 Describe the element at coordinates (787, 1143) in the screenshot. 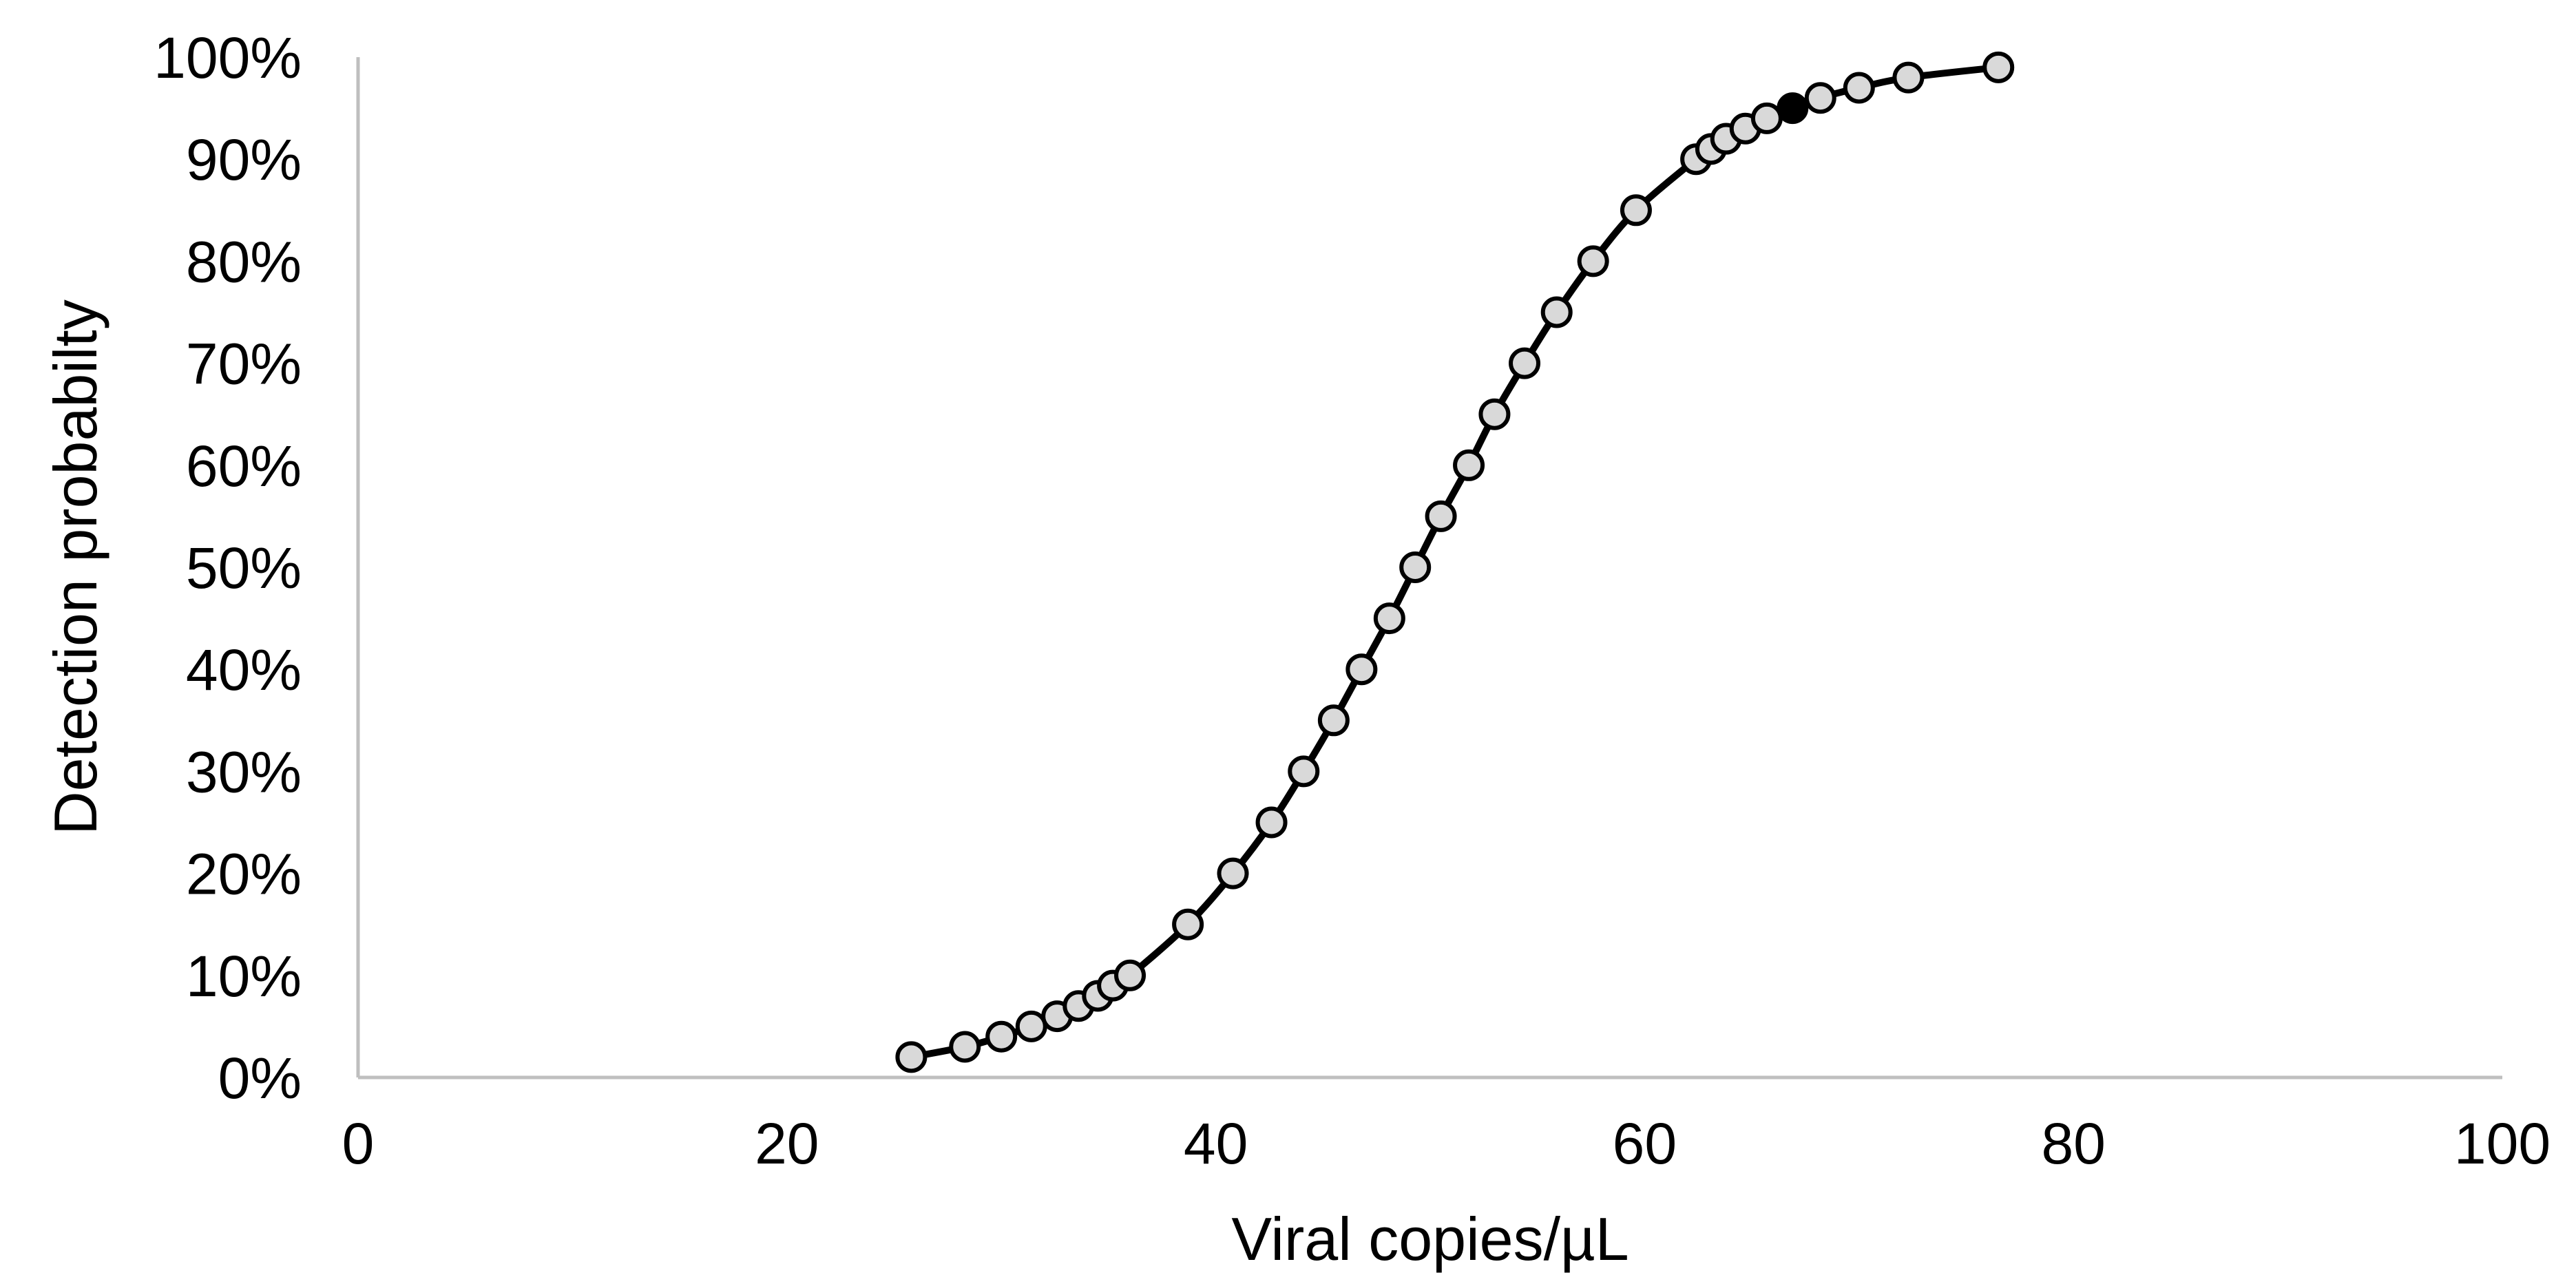

I see `x-tick-label: 20` at that location.